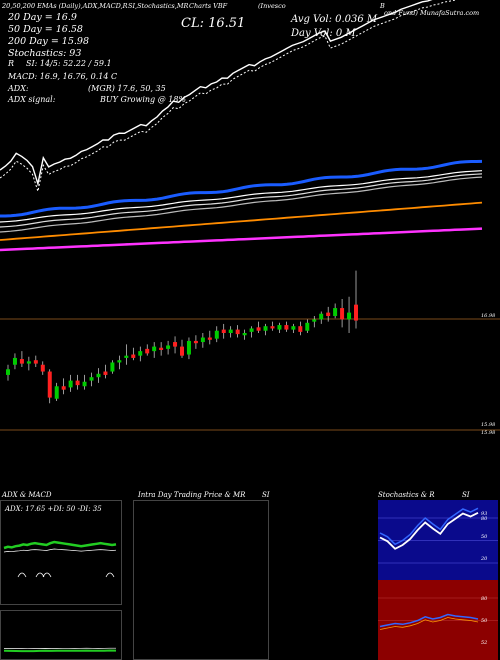  What do you see at coordinates (59, 648) in the screenshot?
I see `macd-white-line` at bounding box center [59, 648].